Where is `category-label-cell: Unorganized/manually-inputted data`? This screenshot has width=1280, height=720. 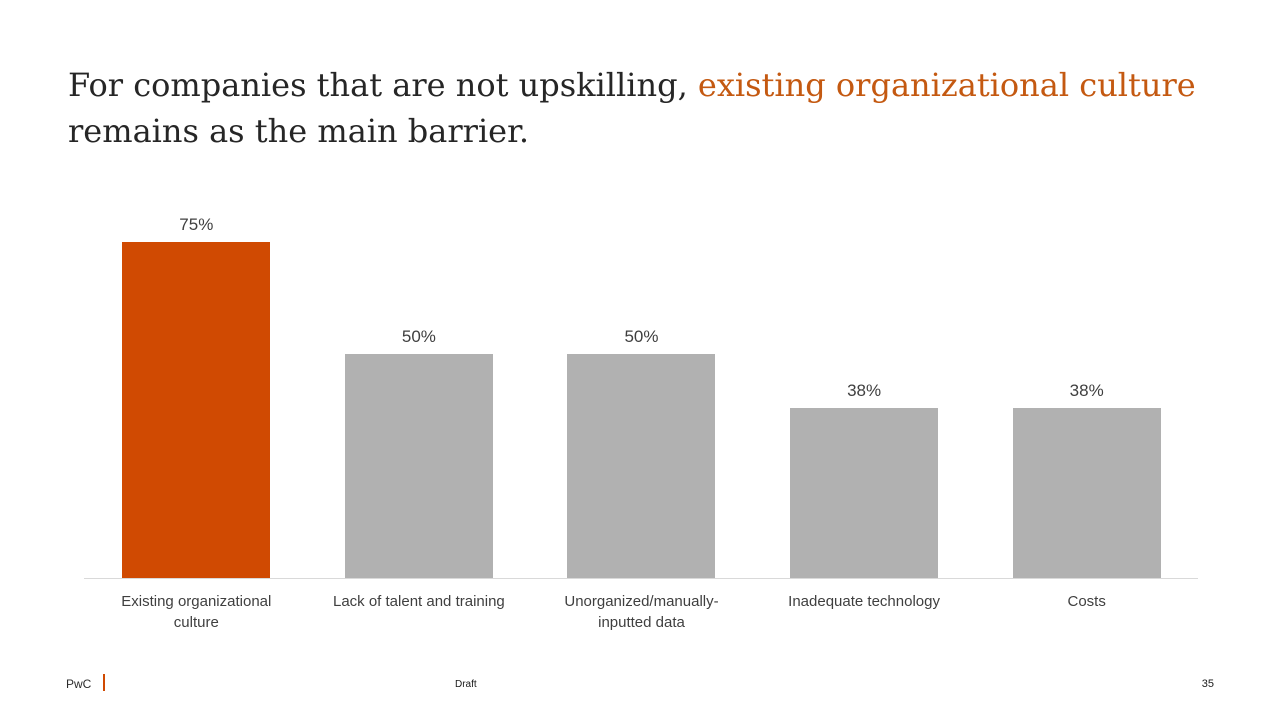 category-label-cell: Unorganized/manually-inputted data is located at coordinates (641, 612).